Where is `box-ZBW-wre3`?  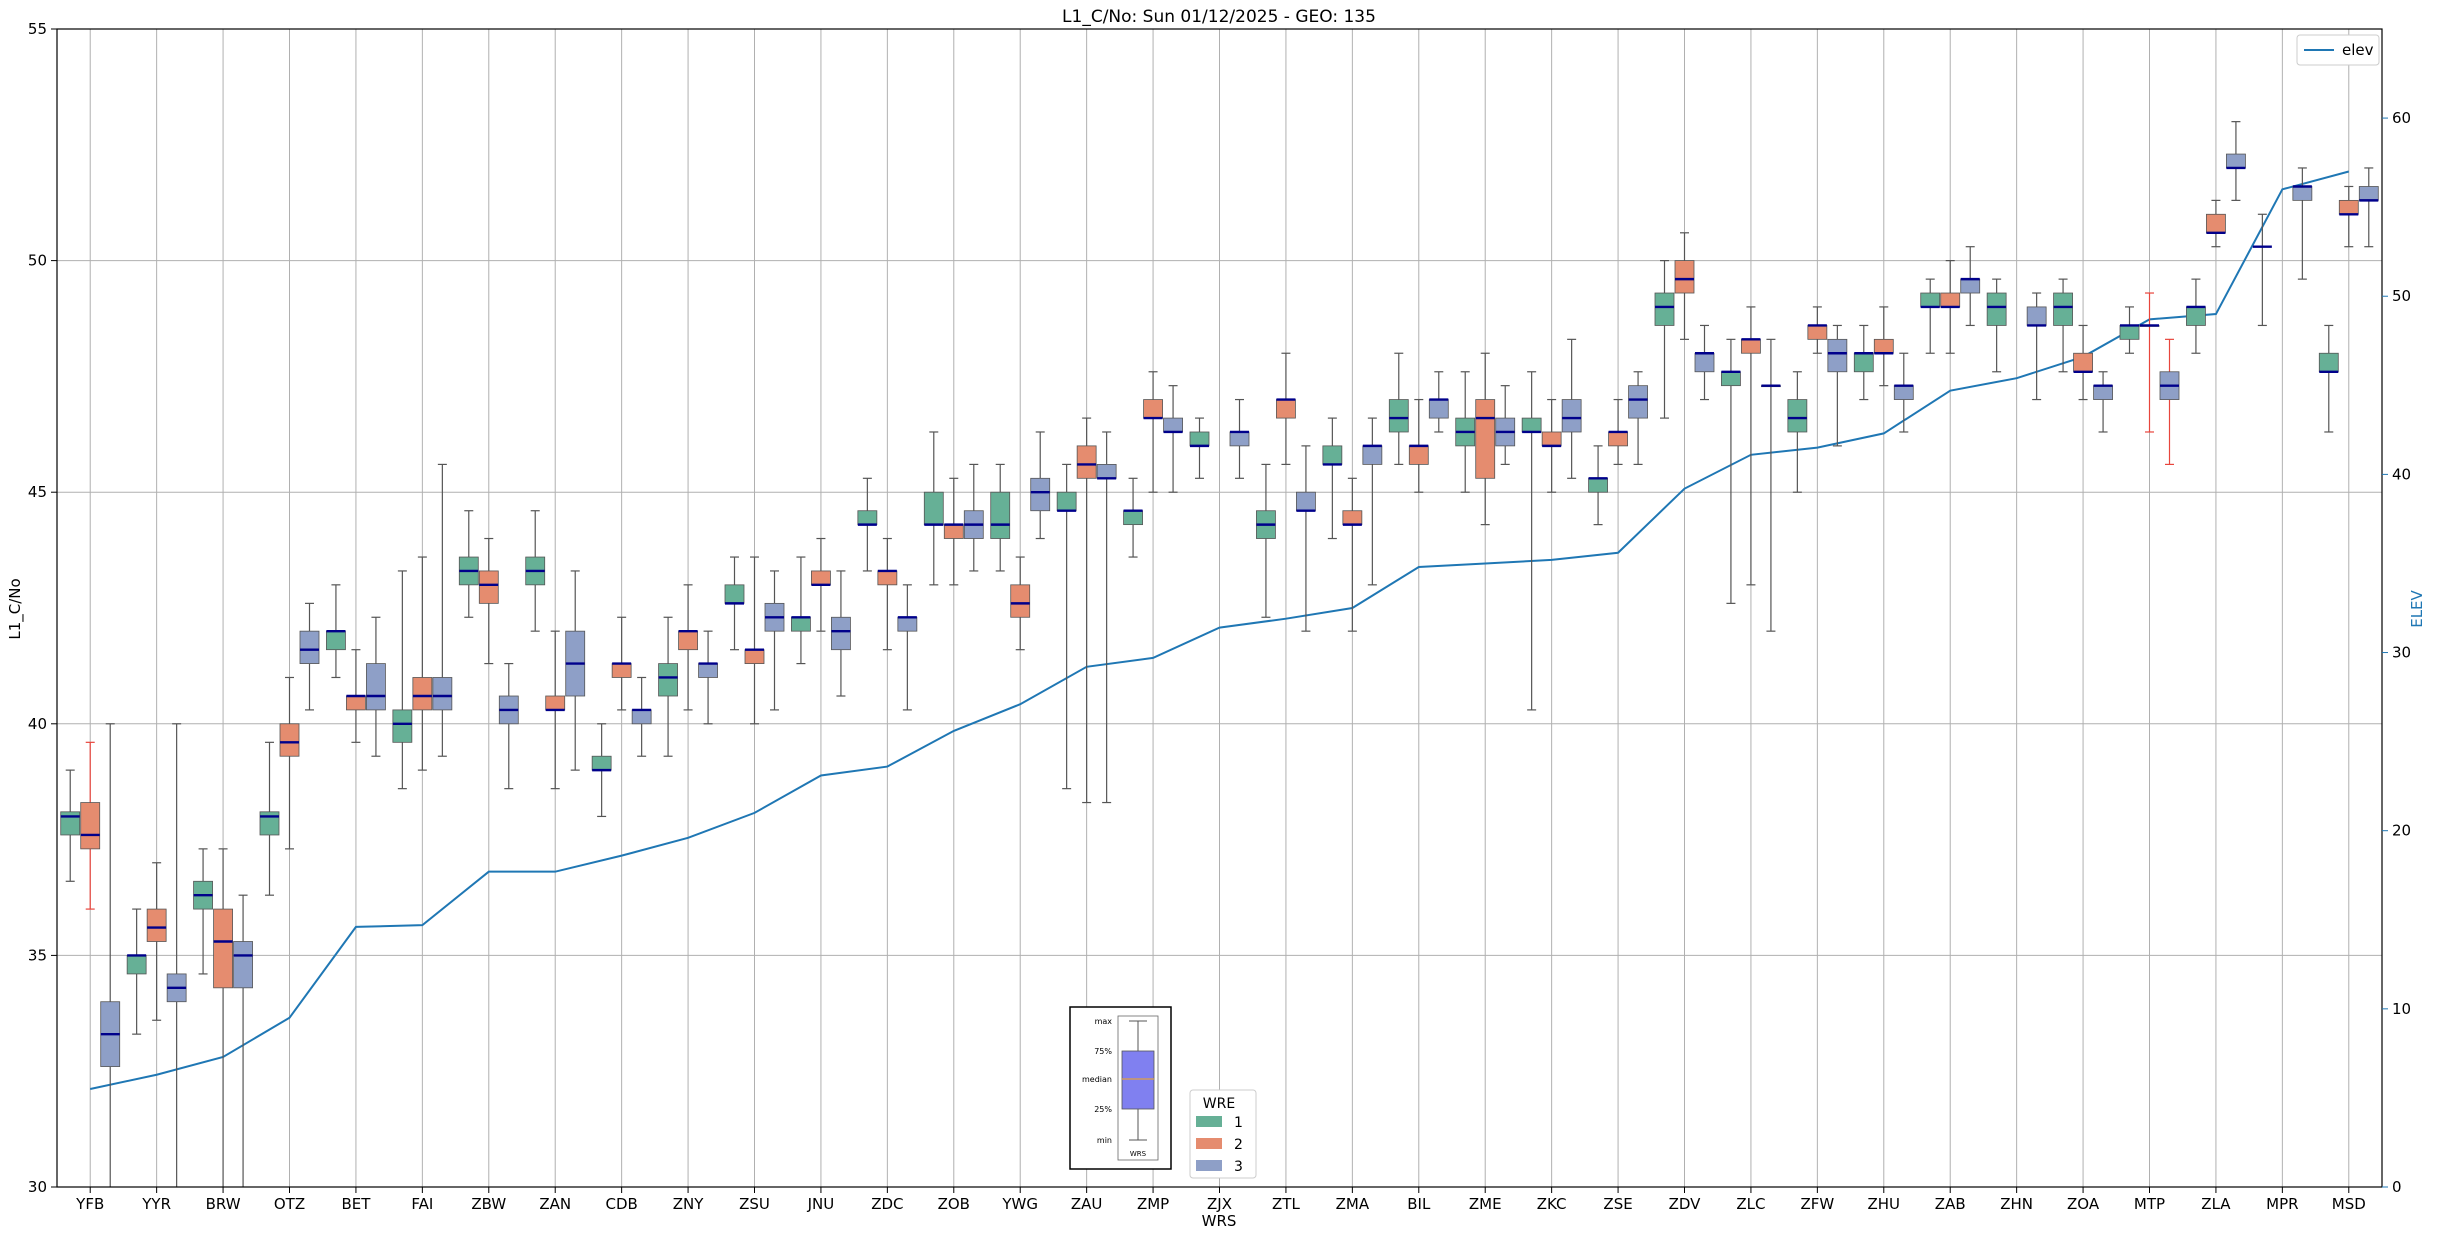
box-ZBW-wre3 is located at coordinates (508, 726).